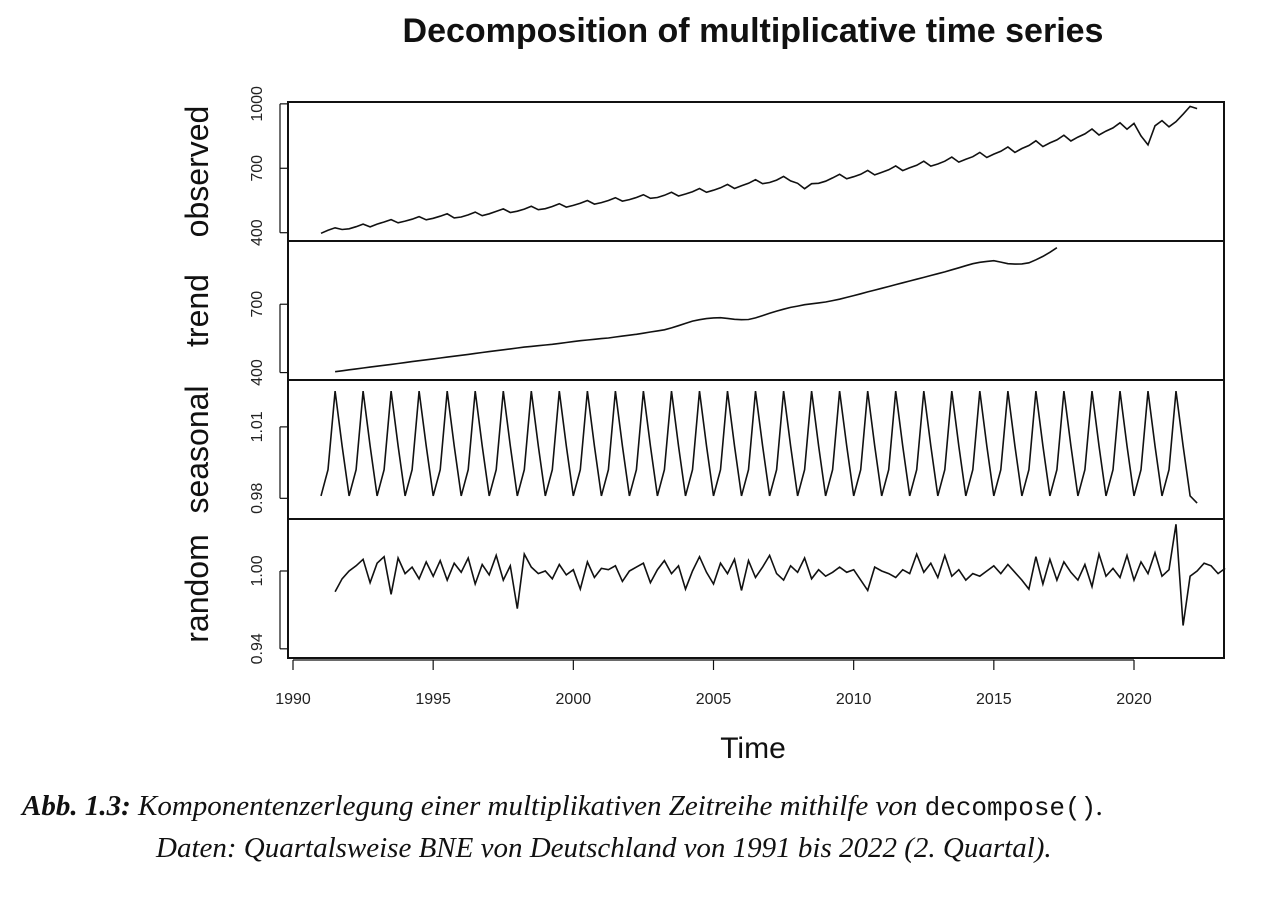 This screenshot has width=1286, height=898. What do you see at coordinates (574, 699) in the screenshot?
I see `xtick-label-2: 2000` at bounding box center [574, 699].